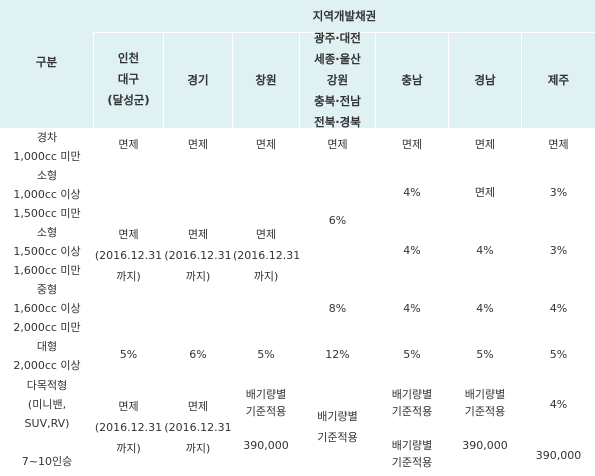 The width and height of the screenshot is (595, 476). Describe the element at coordinates (47, 194) in the screenshot. I see `row-label: 소형 1,000cc 이상 1,500cc 미만` at that location.